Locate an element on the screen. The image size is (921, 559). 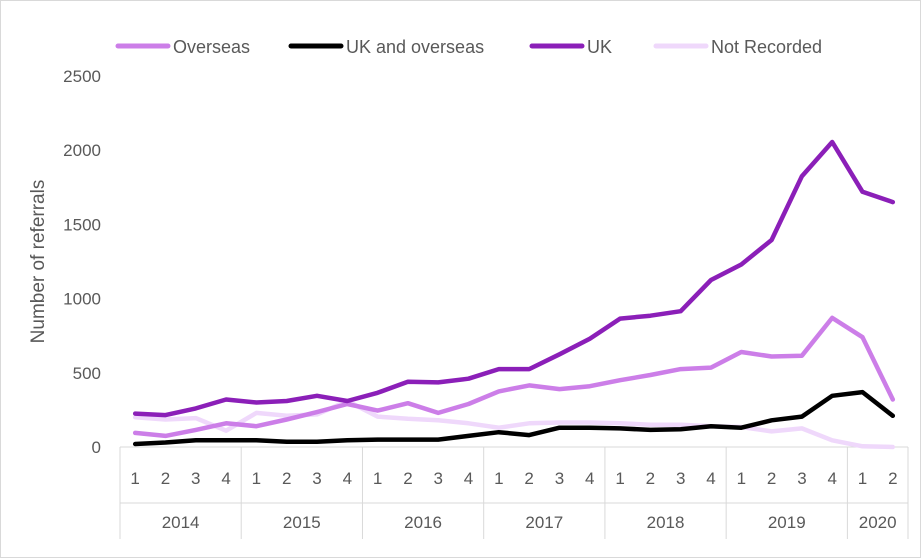
year-label: 2019 is located at coordinates (787, 522).